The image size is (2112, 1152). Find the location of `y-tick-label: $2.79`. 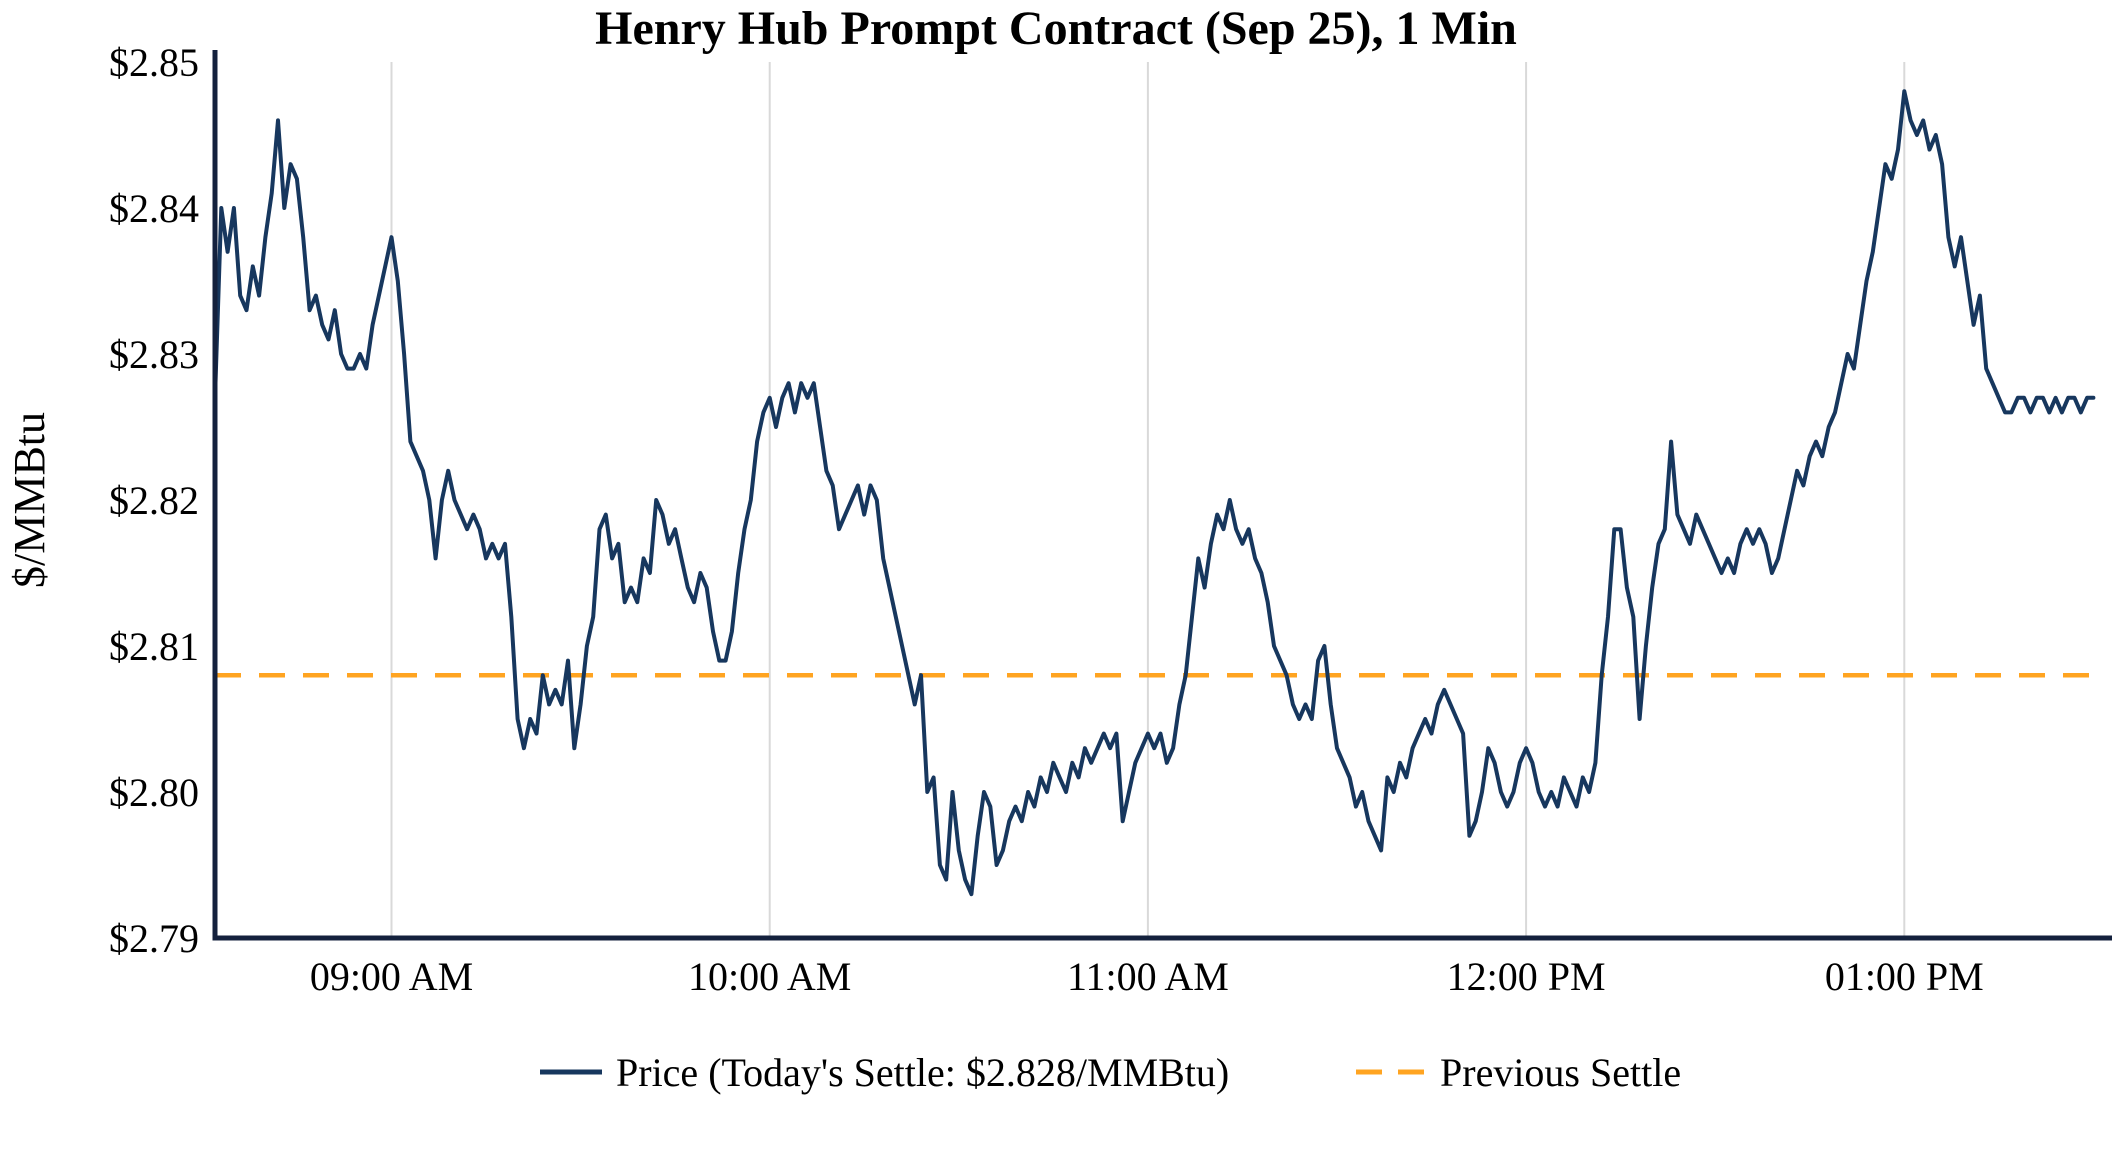

y-tick-label: $2.79 is located at coordinates (154, 938).